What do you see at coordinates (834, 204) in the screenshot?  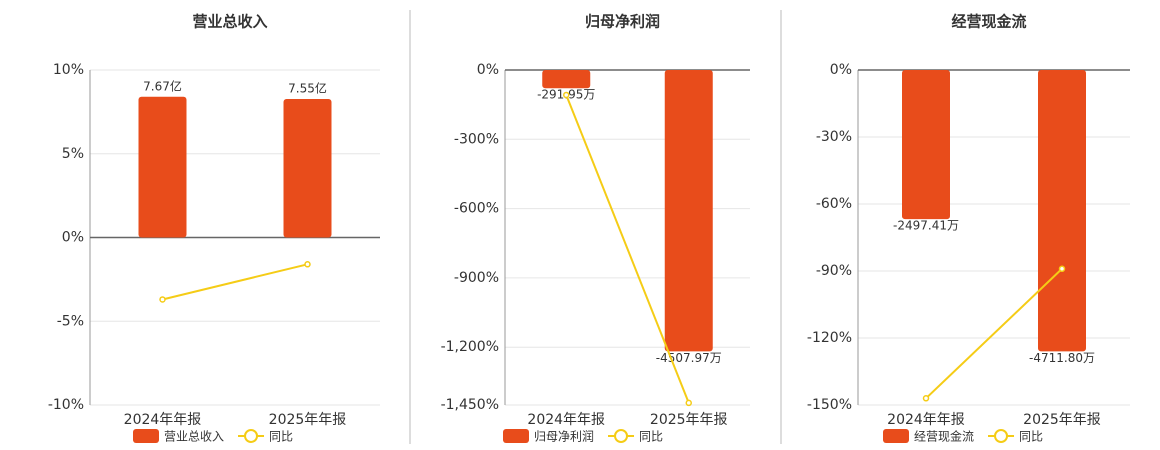 I see `y-tick-label: -60%` at bounding box center [834, 204].